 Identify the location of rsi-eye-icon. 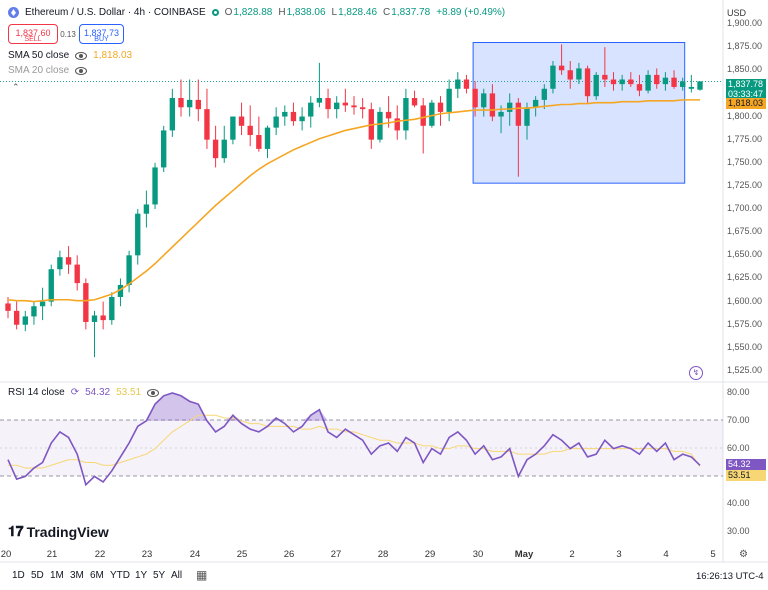
(153, 392).